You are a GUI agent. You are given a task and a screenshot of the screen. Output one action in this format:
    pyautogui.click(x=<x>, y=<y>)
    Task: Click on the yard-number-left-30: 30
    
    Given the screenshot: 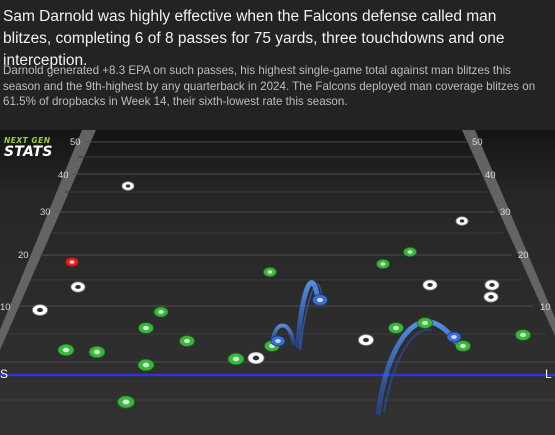 What is the action you would take?
    pyautogui.click(x=45, y=212)
    